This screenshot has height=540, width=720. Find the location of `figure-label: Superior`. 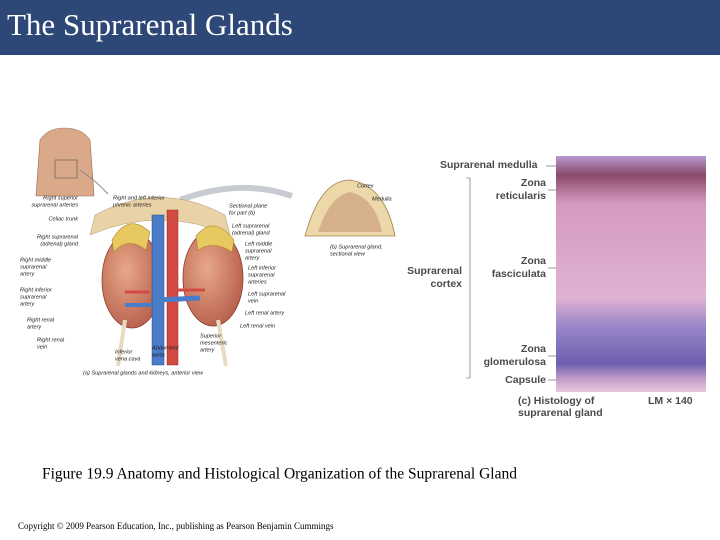

figure-label: Superior is located at coordinates (211, 336).